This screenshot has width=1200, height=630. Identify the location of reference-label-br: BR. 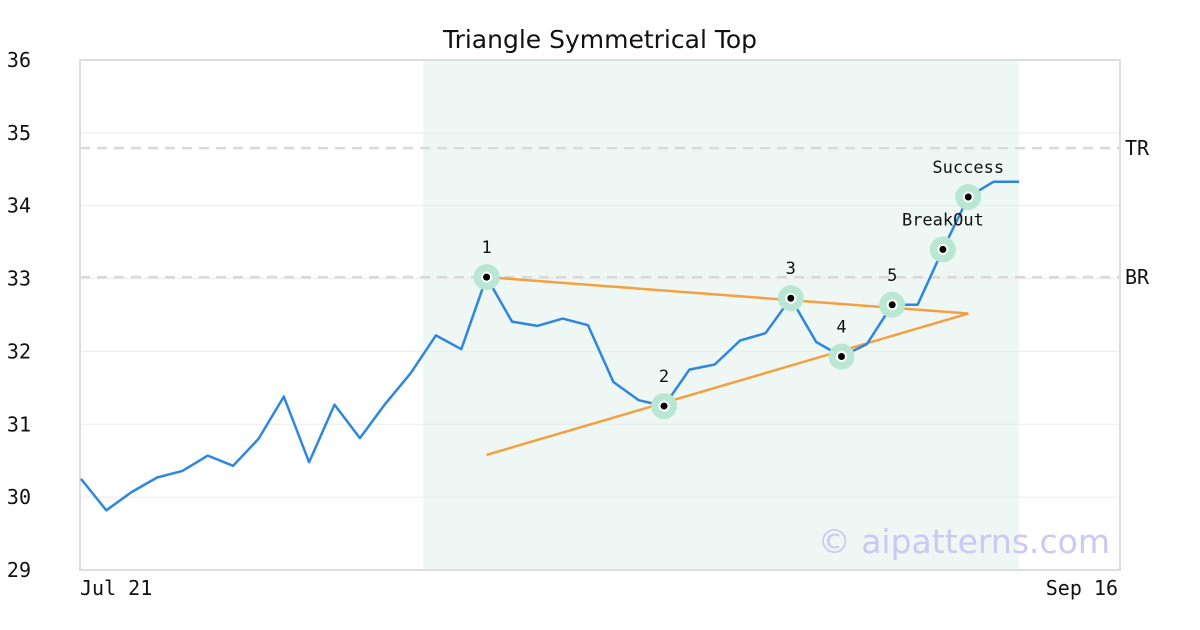
(1137, 277).